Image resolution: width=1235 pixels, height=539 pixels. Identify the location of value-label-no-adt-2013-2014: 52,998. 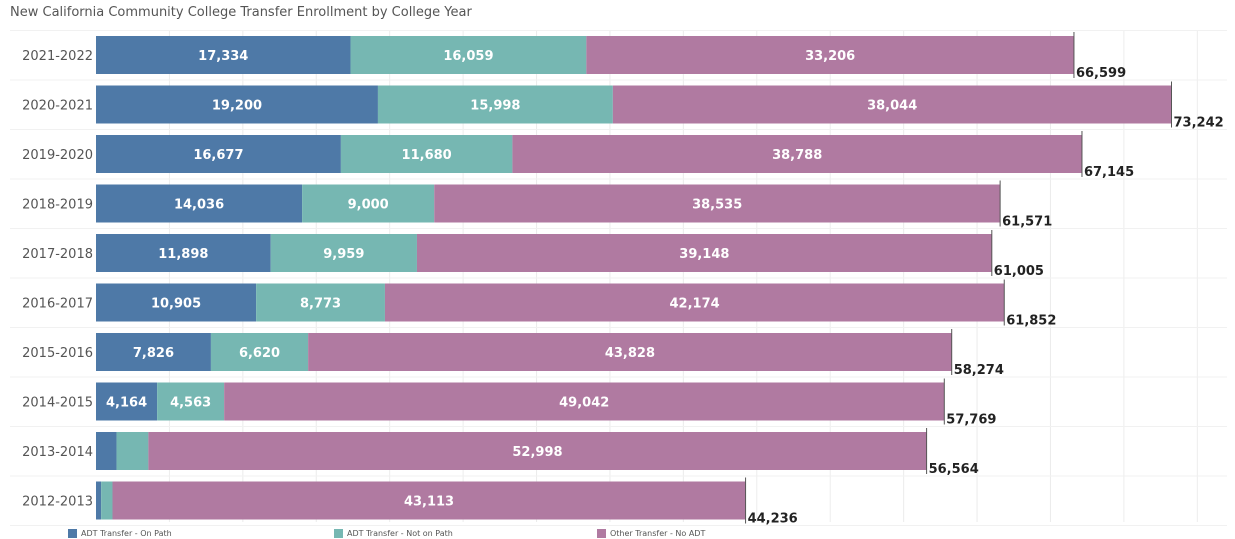
(537, 452).